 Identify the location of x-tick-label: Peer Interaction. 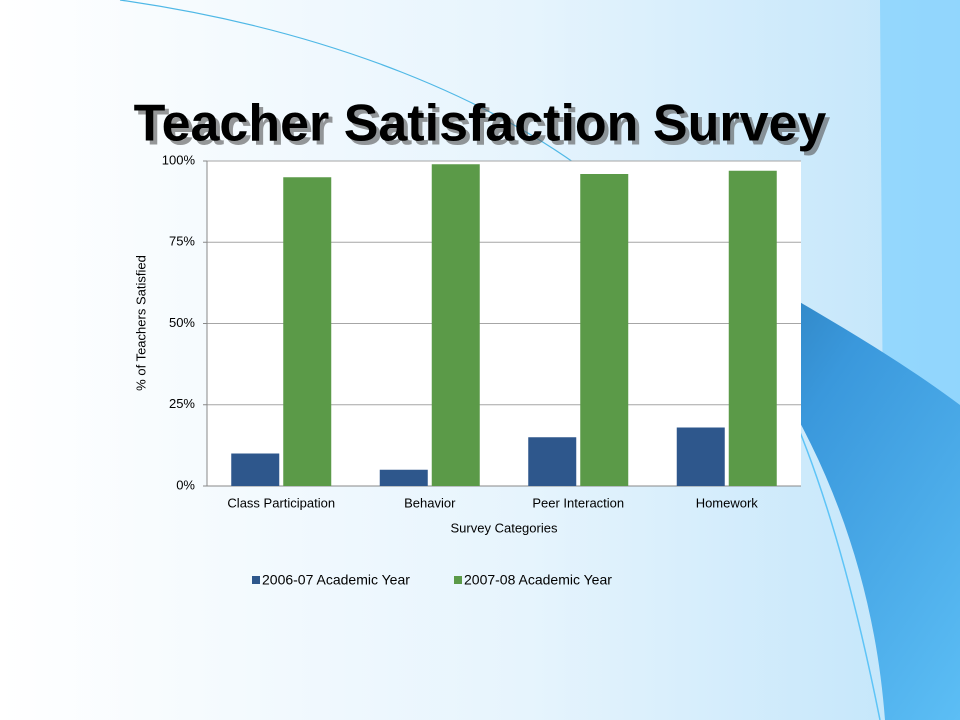
(578, 502).